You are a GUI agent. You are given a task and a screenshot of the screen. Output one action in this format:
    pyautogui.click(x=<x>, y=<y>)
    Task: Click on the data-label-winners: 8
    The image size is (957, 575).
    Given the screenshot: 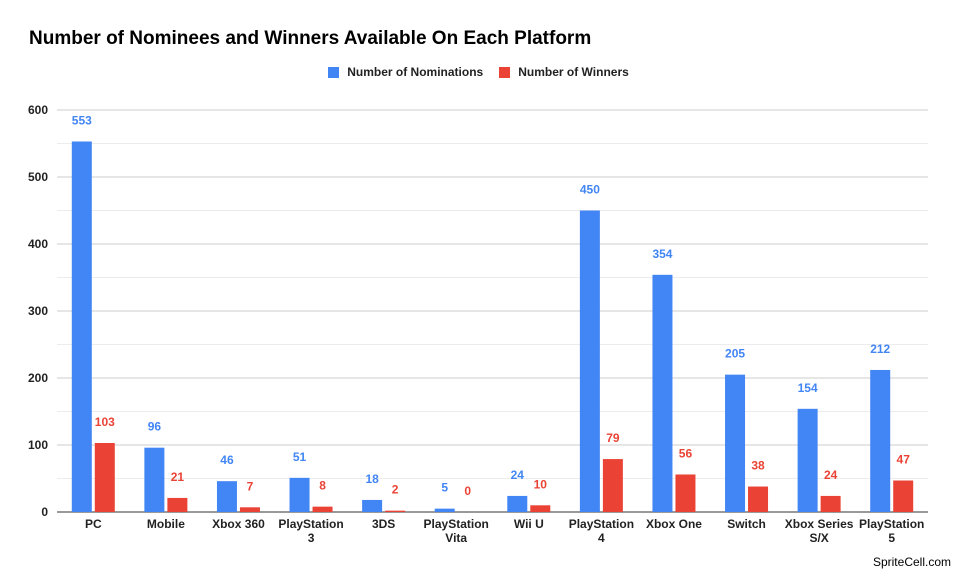 What is the action you would take?
    pyautogui.click(x=322, y=486)
    